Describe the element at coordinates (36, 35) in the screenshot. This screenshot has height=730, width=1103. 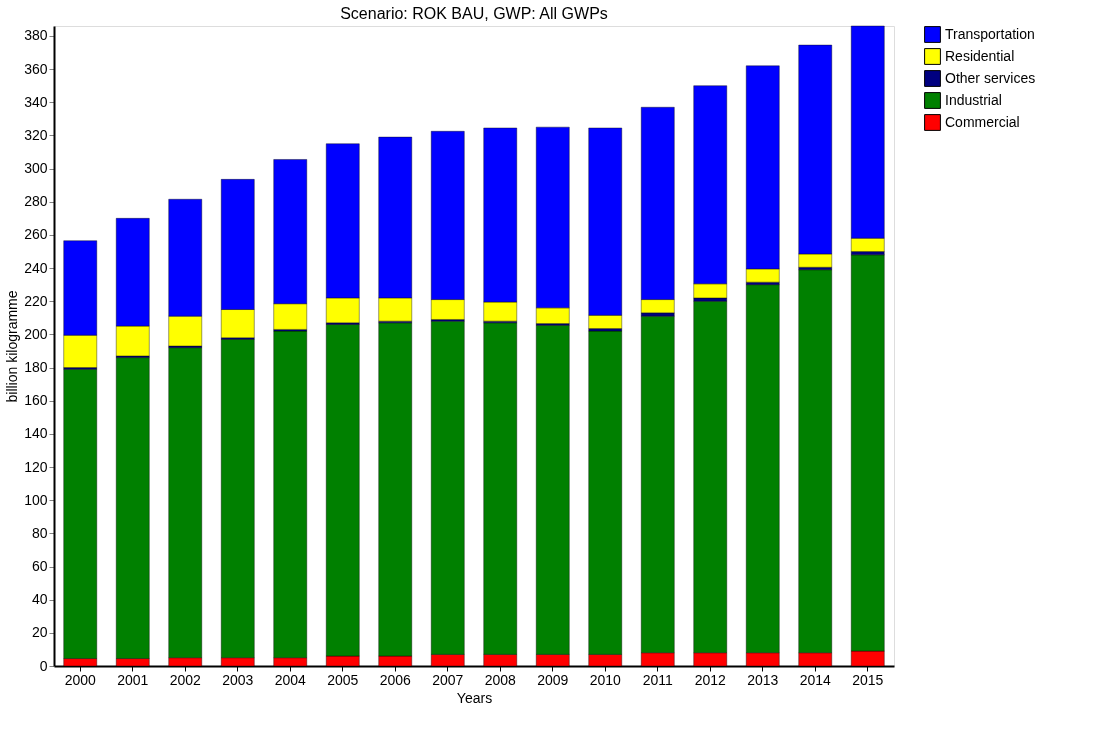
I see `y-tick-label: 380` at that location.